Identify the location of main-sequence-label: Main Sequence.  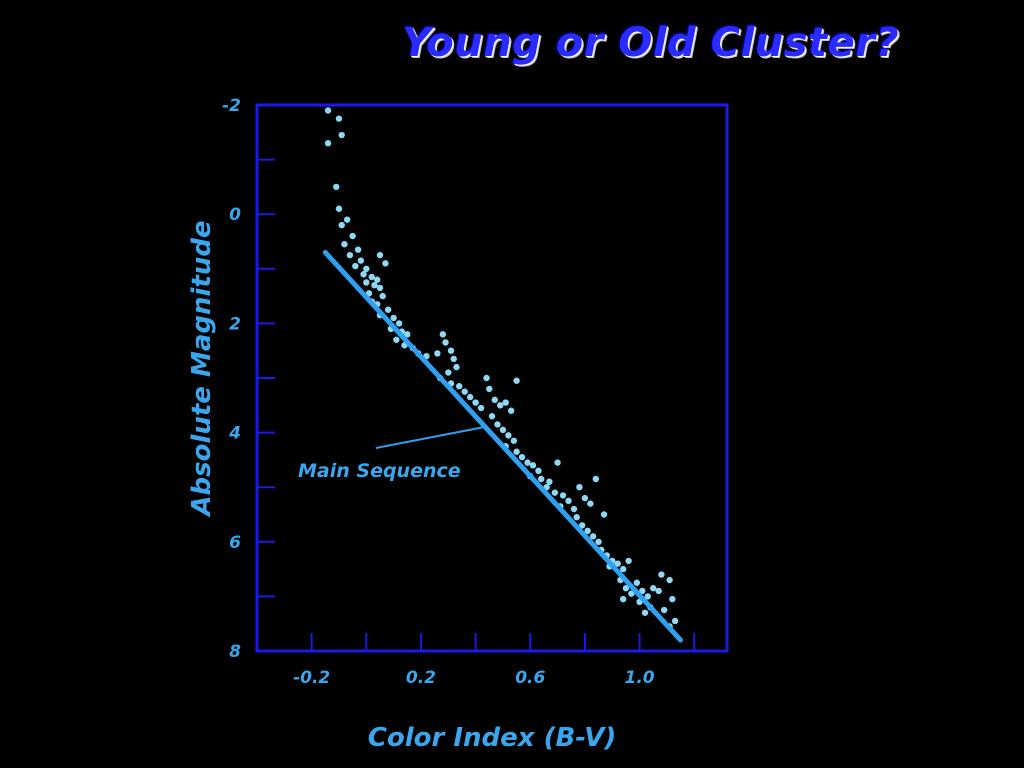
(379, 471).